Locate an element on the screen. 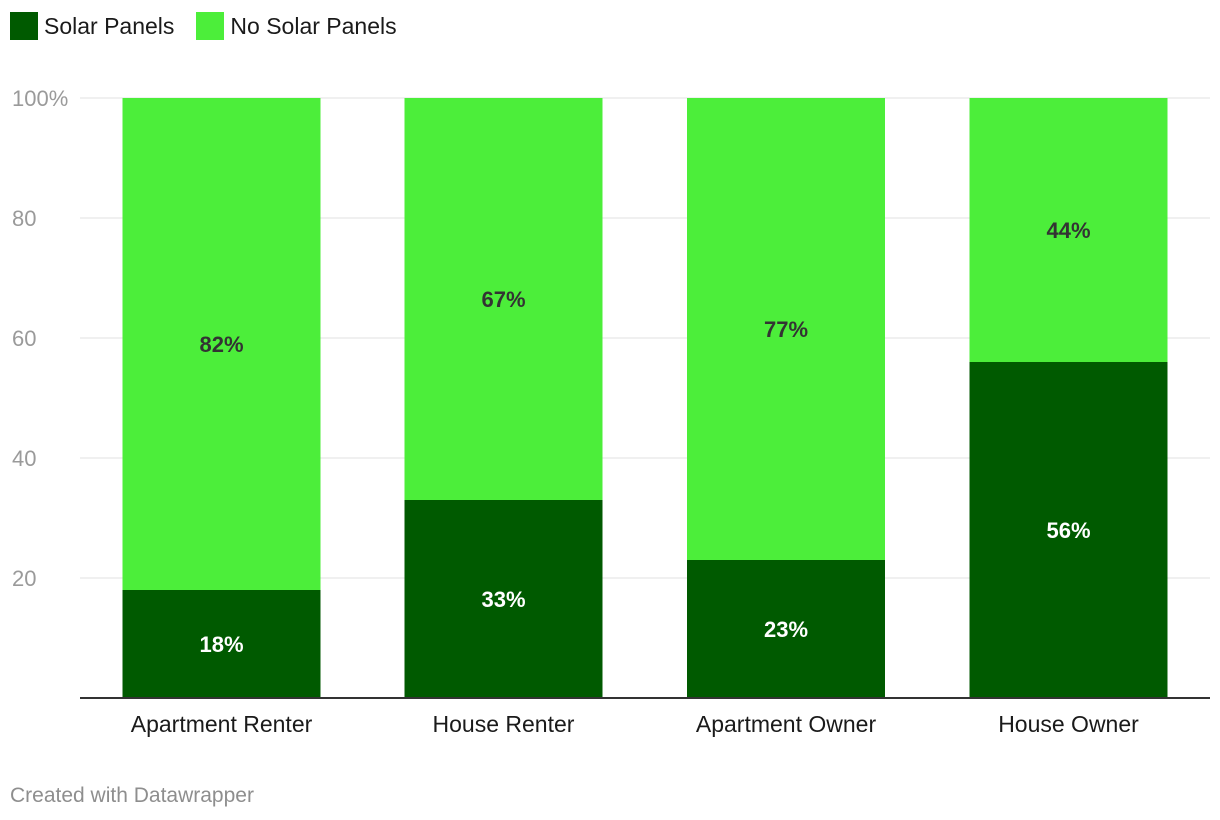  data-label-0-2: 23% is located at coordinates (786, 629).